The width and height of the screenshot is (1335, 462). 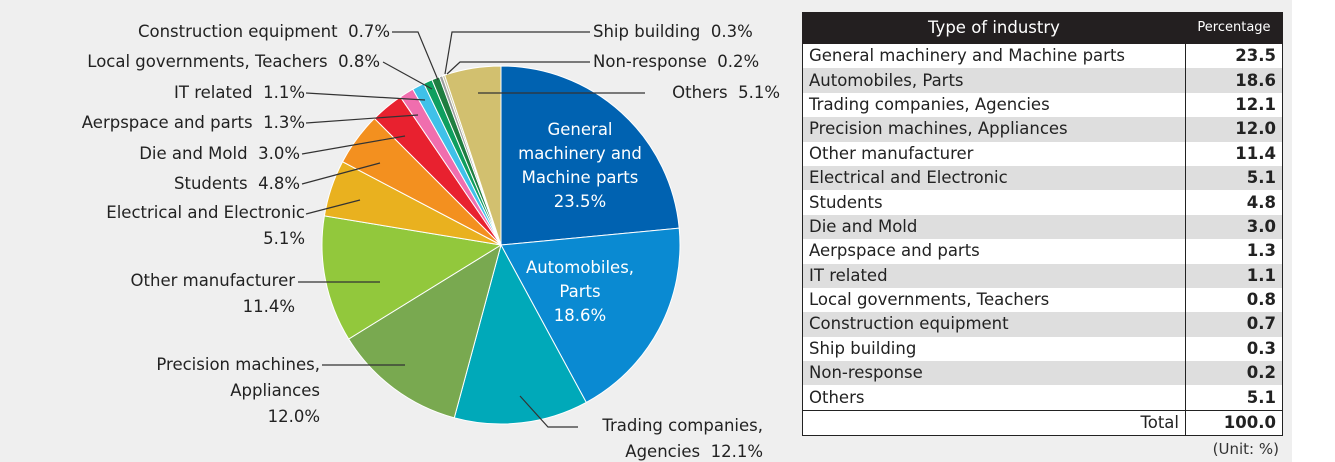 What do you see at coordinates (237, 31) in the screenshot?
I see `slice-name: Construction equipment` at bounding box center [237, 31].